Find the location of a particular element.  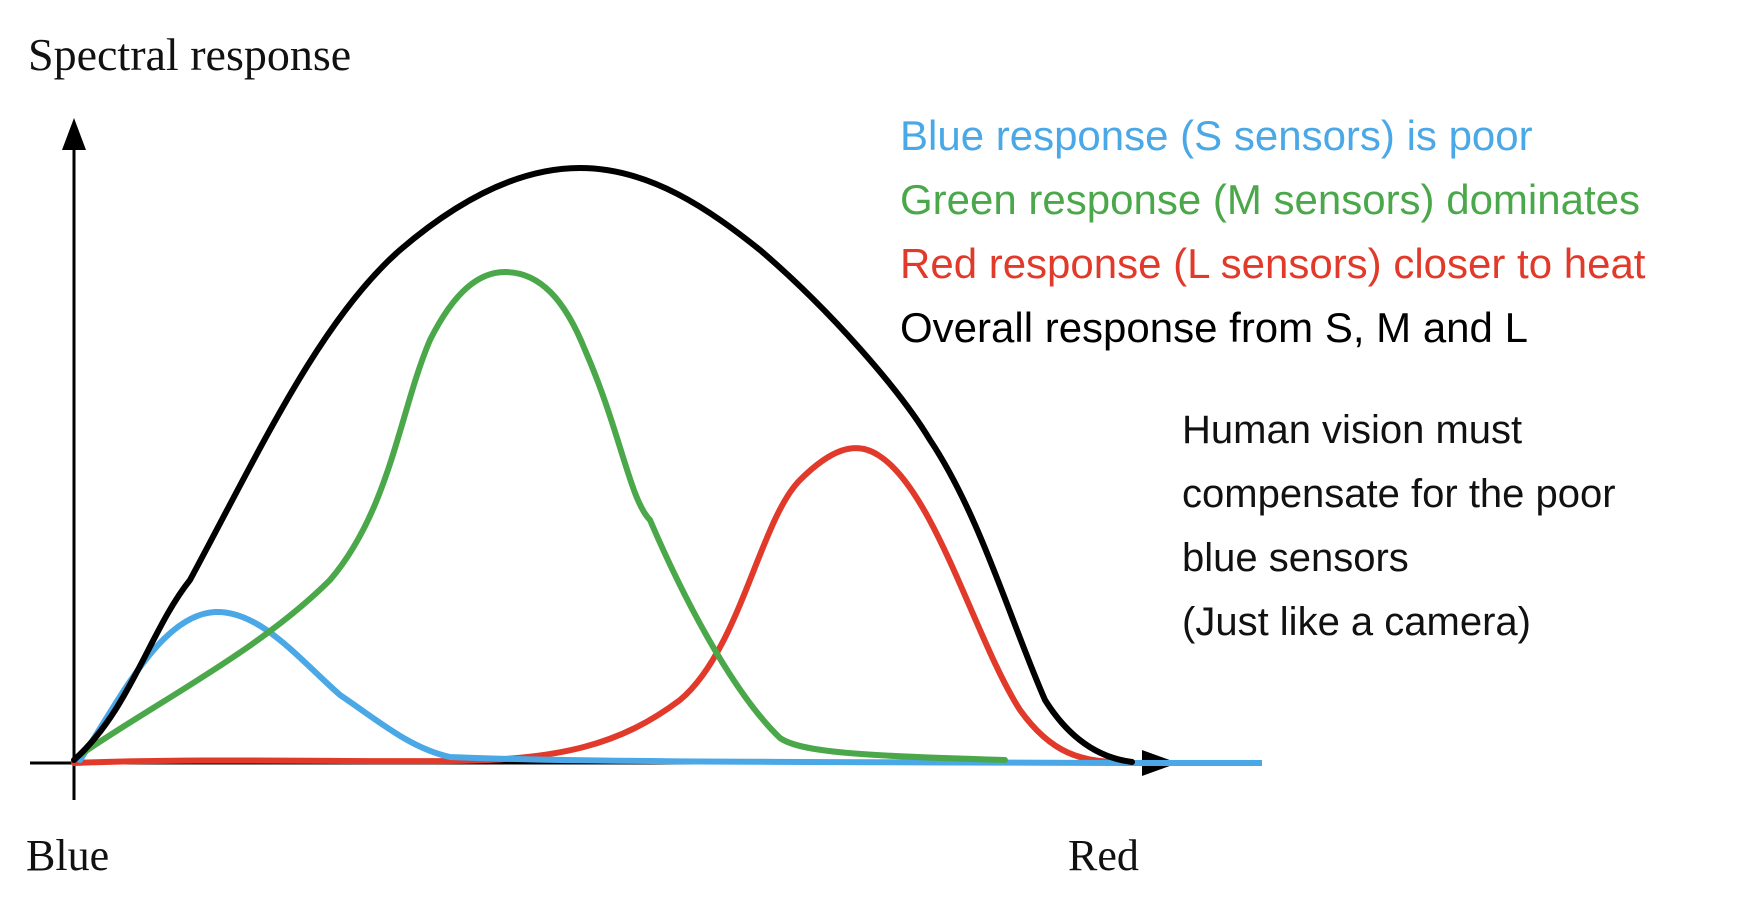

note-line: compensate for the poor is located at coordinates (1399, 494).